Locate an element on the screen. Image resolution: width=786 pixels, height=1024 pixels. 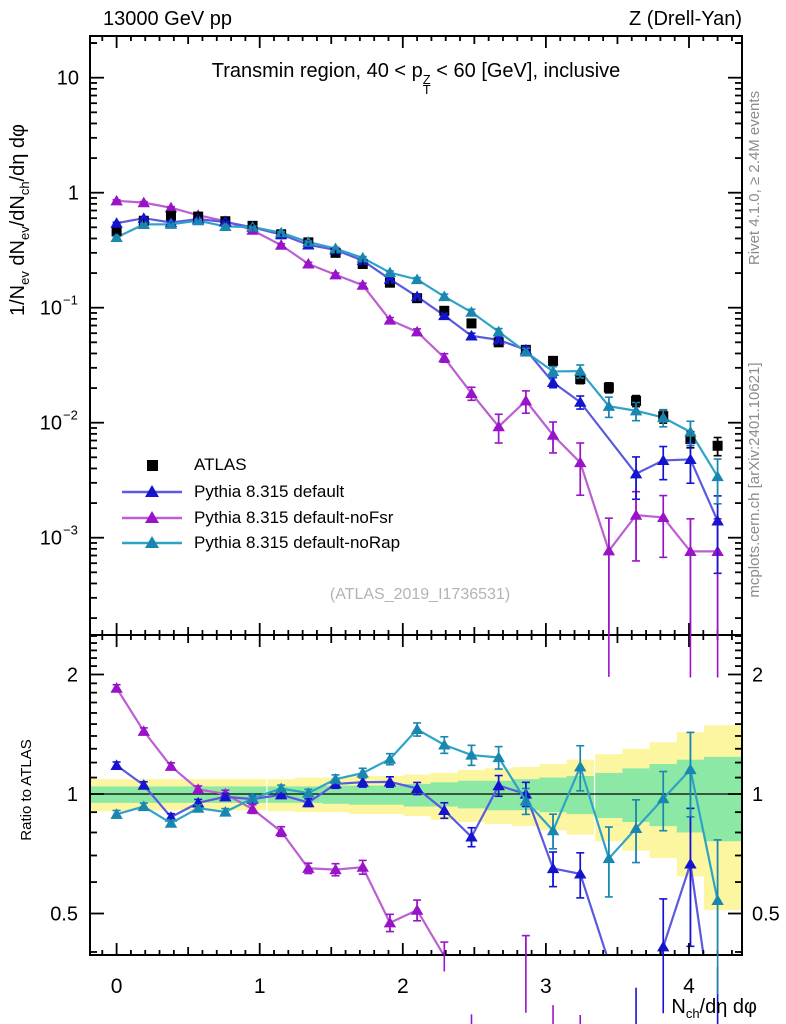
header-process: Z (Drell-Yan) is located at coordinates (685, 19).